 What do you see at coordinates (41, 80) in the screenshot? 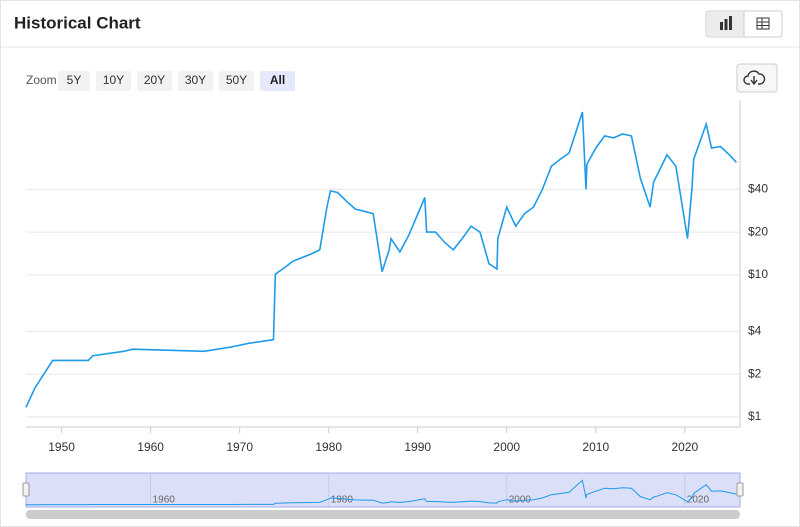
I see `zoom-label: Zoom` at bounding box center [41, 80].